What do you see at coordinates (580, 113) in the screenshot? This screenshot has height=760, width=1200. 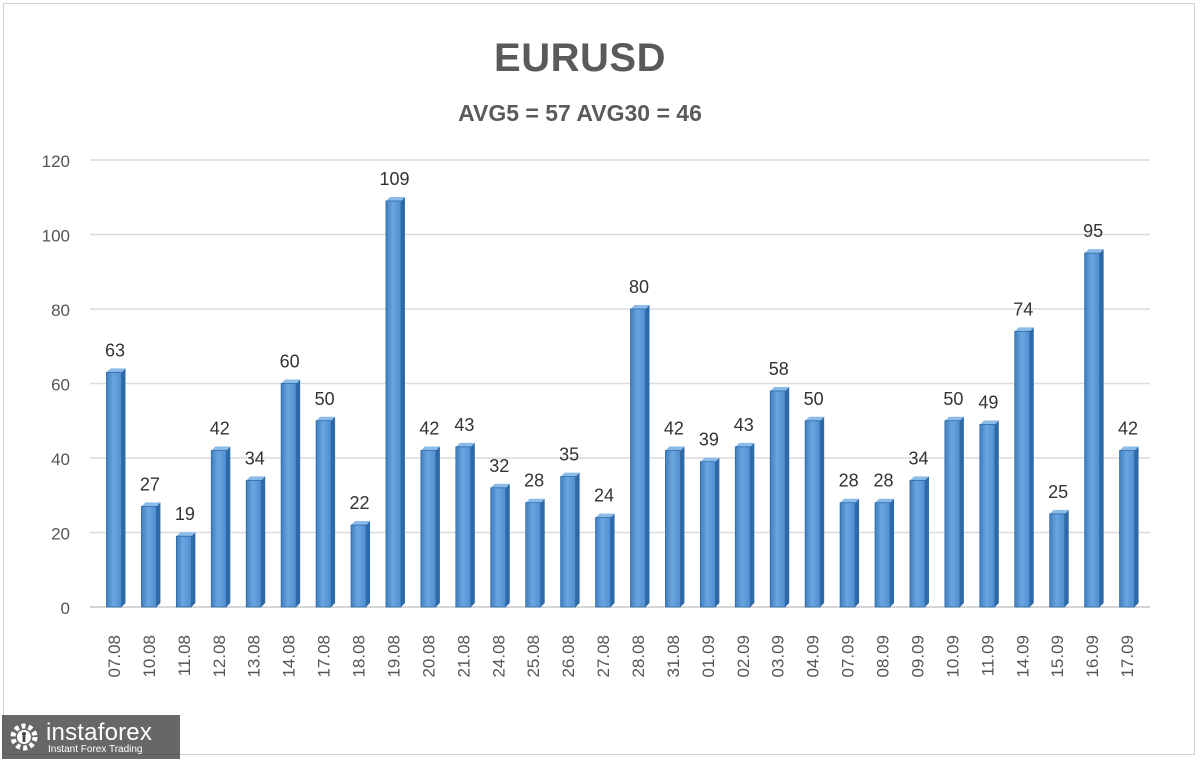 I see `chart-subtitle: AVG5 = 57 AVG30 = 46` at bounding box center [580, 113].